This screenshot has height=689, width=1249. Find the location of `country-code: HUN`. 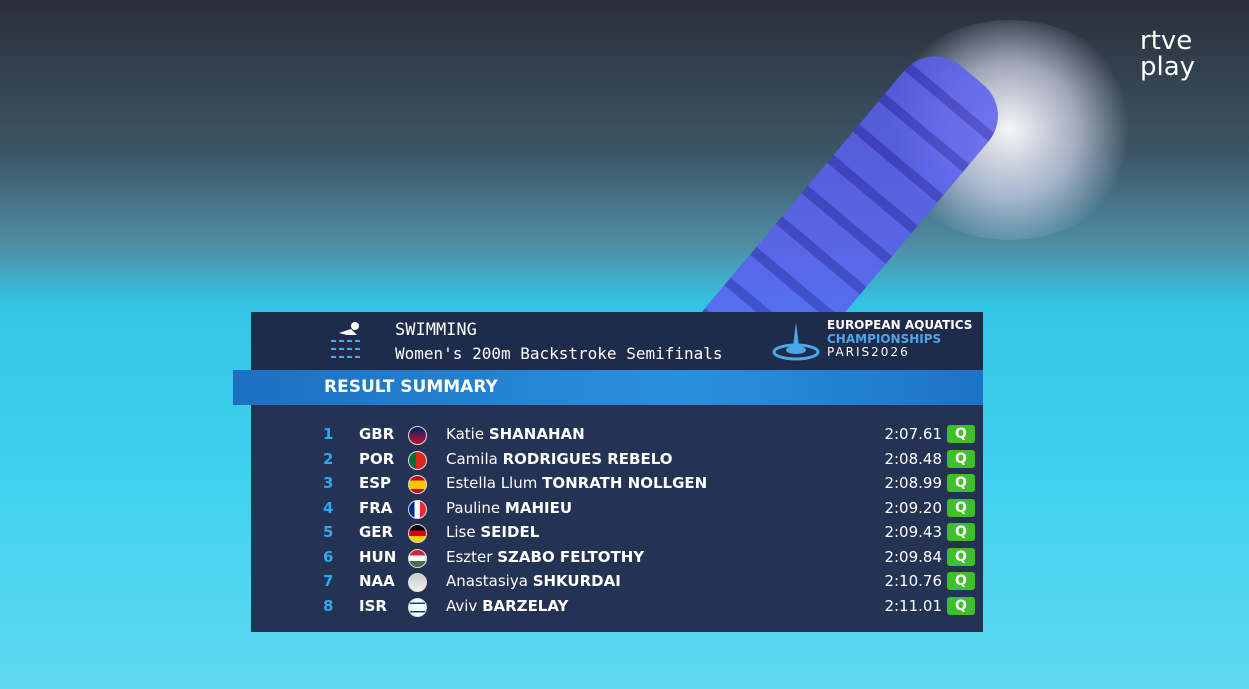

country-code: HUN is located at coordinates (378, 556).